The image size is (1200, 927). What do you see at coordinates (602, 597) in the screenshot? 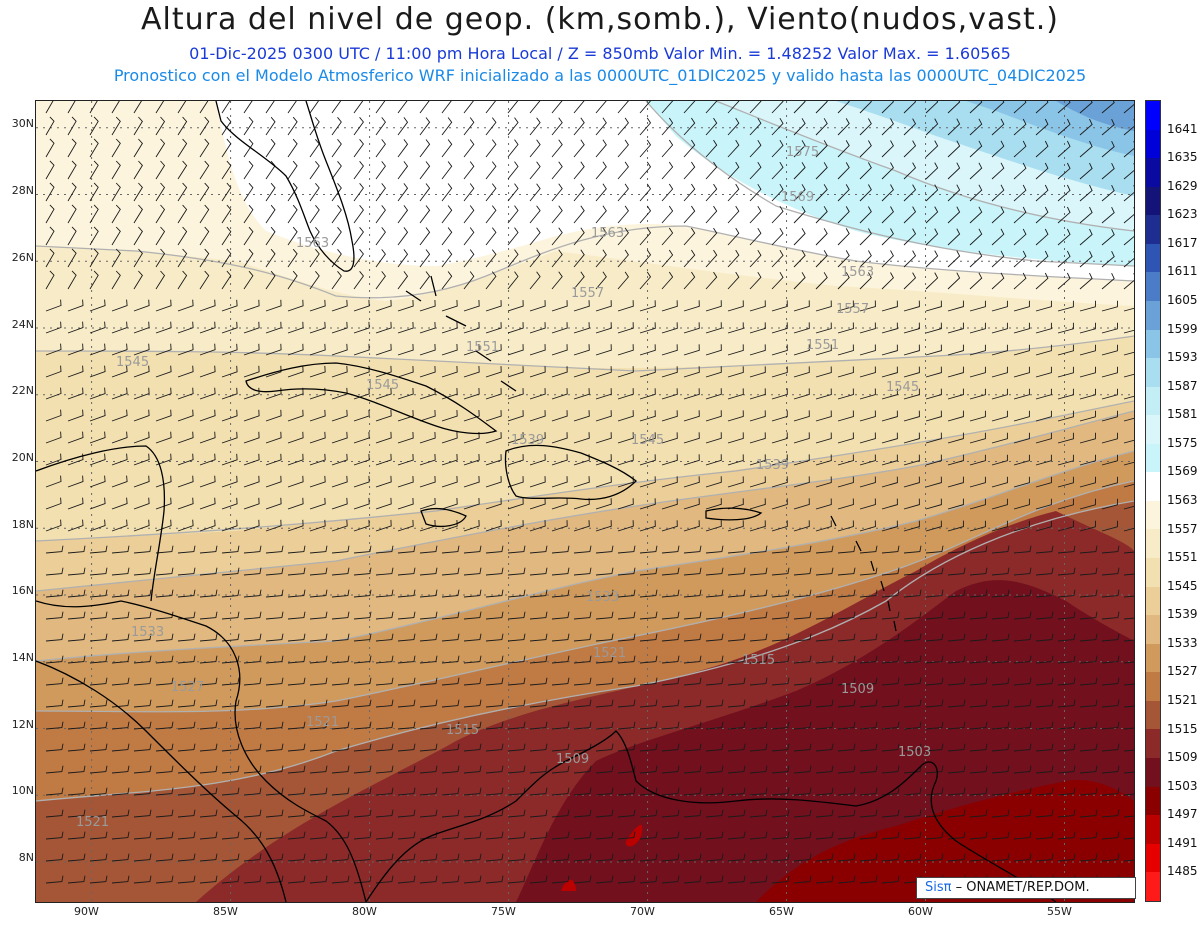
I see `contour-label: 1533` at bounding box center [602, 597].